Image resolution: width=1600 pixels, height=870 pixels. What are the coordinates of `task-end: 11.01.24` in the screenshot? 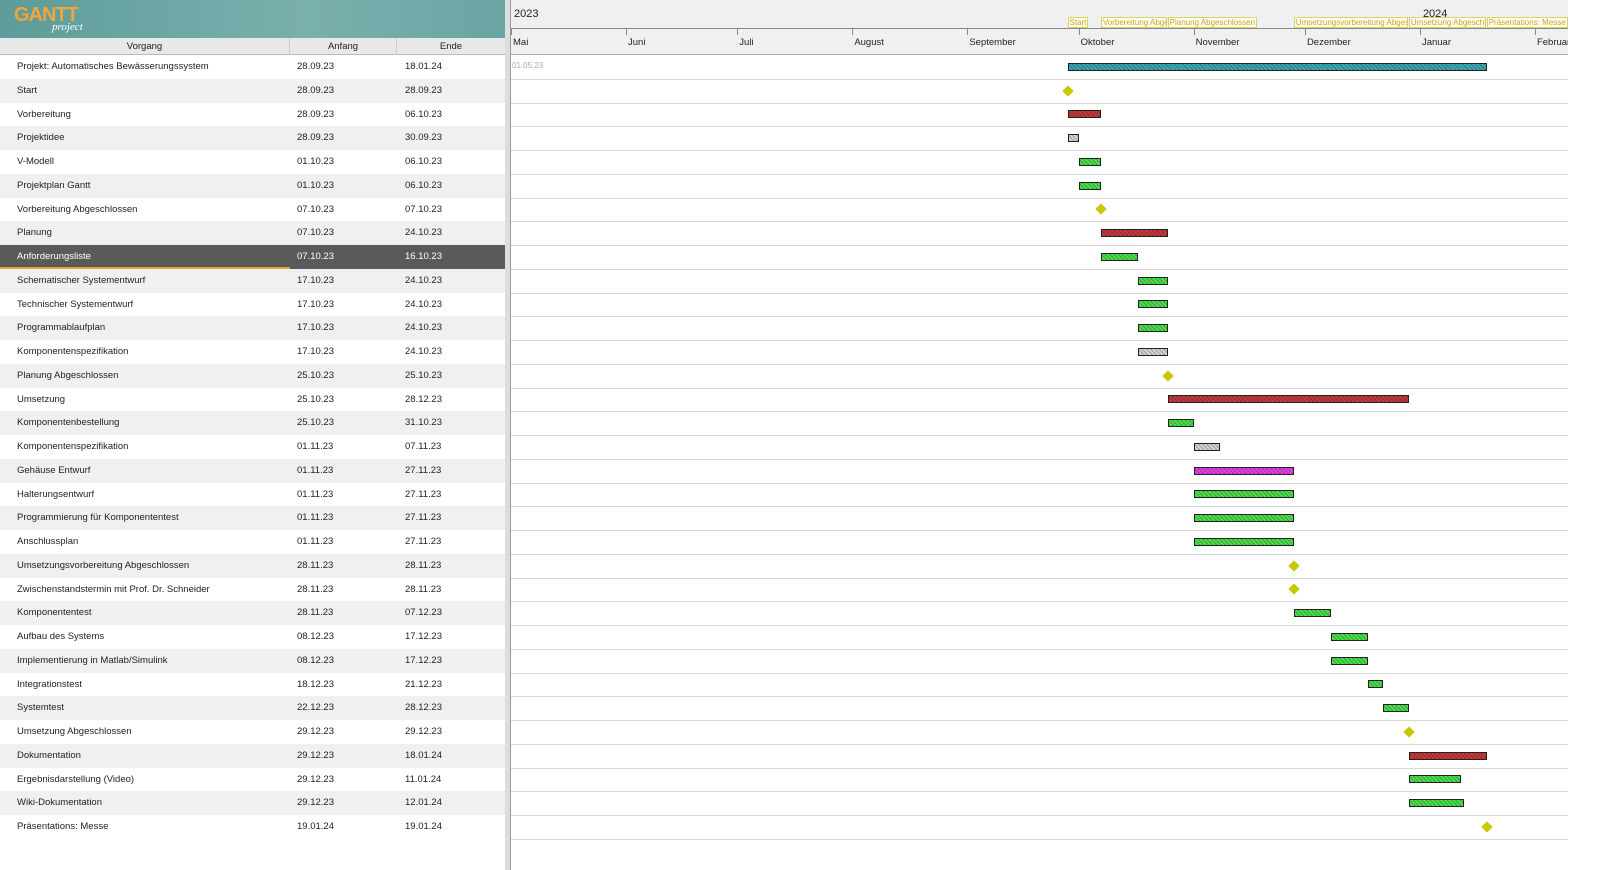 It's located at (423, 779).